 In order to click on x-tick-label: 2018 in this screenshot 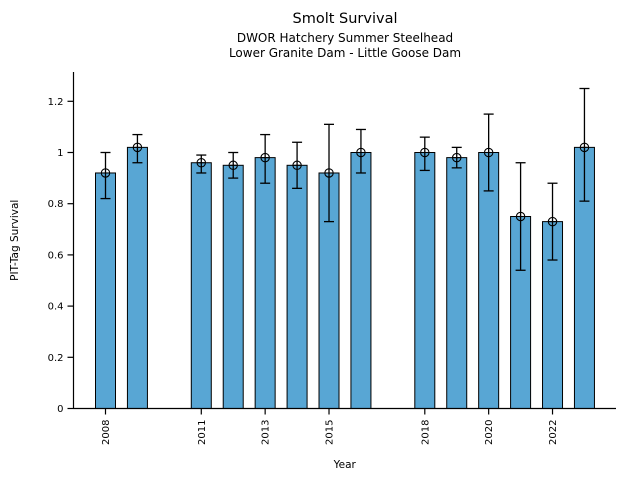, I will do `click(425, 432)`.